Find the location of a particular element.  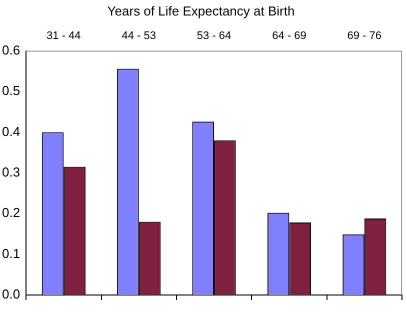

y-tick-label: 0.4 is located at coordinates (11, 131).